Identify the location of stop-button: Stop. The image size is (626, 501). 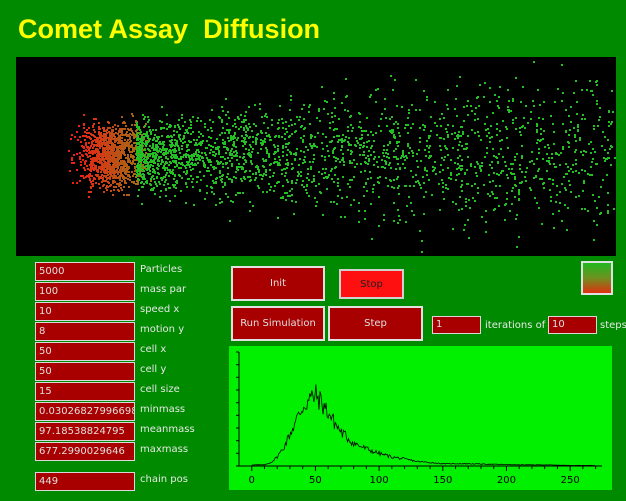
(371, 284).